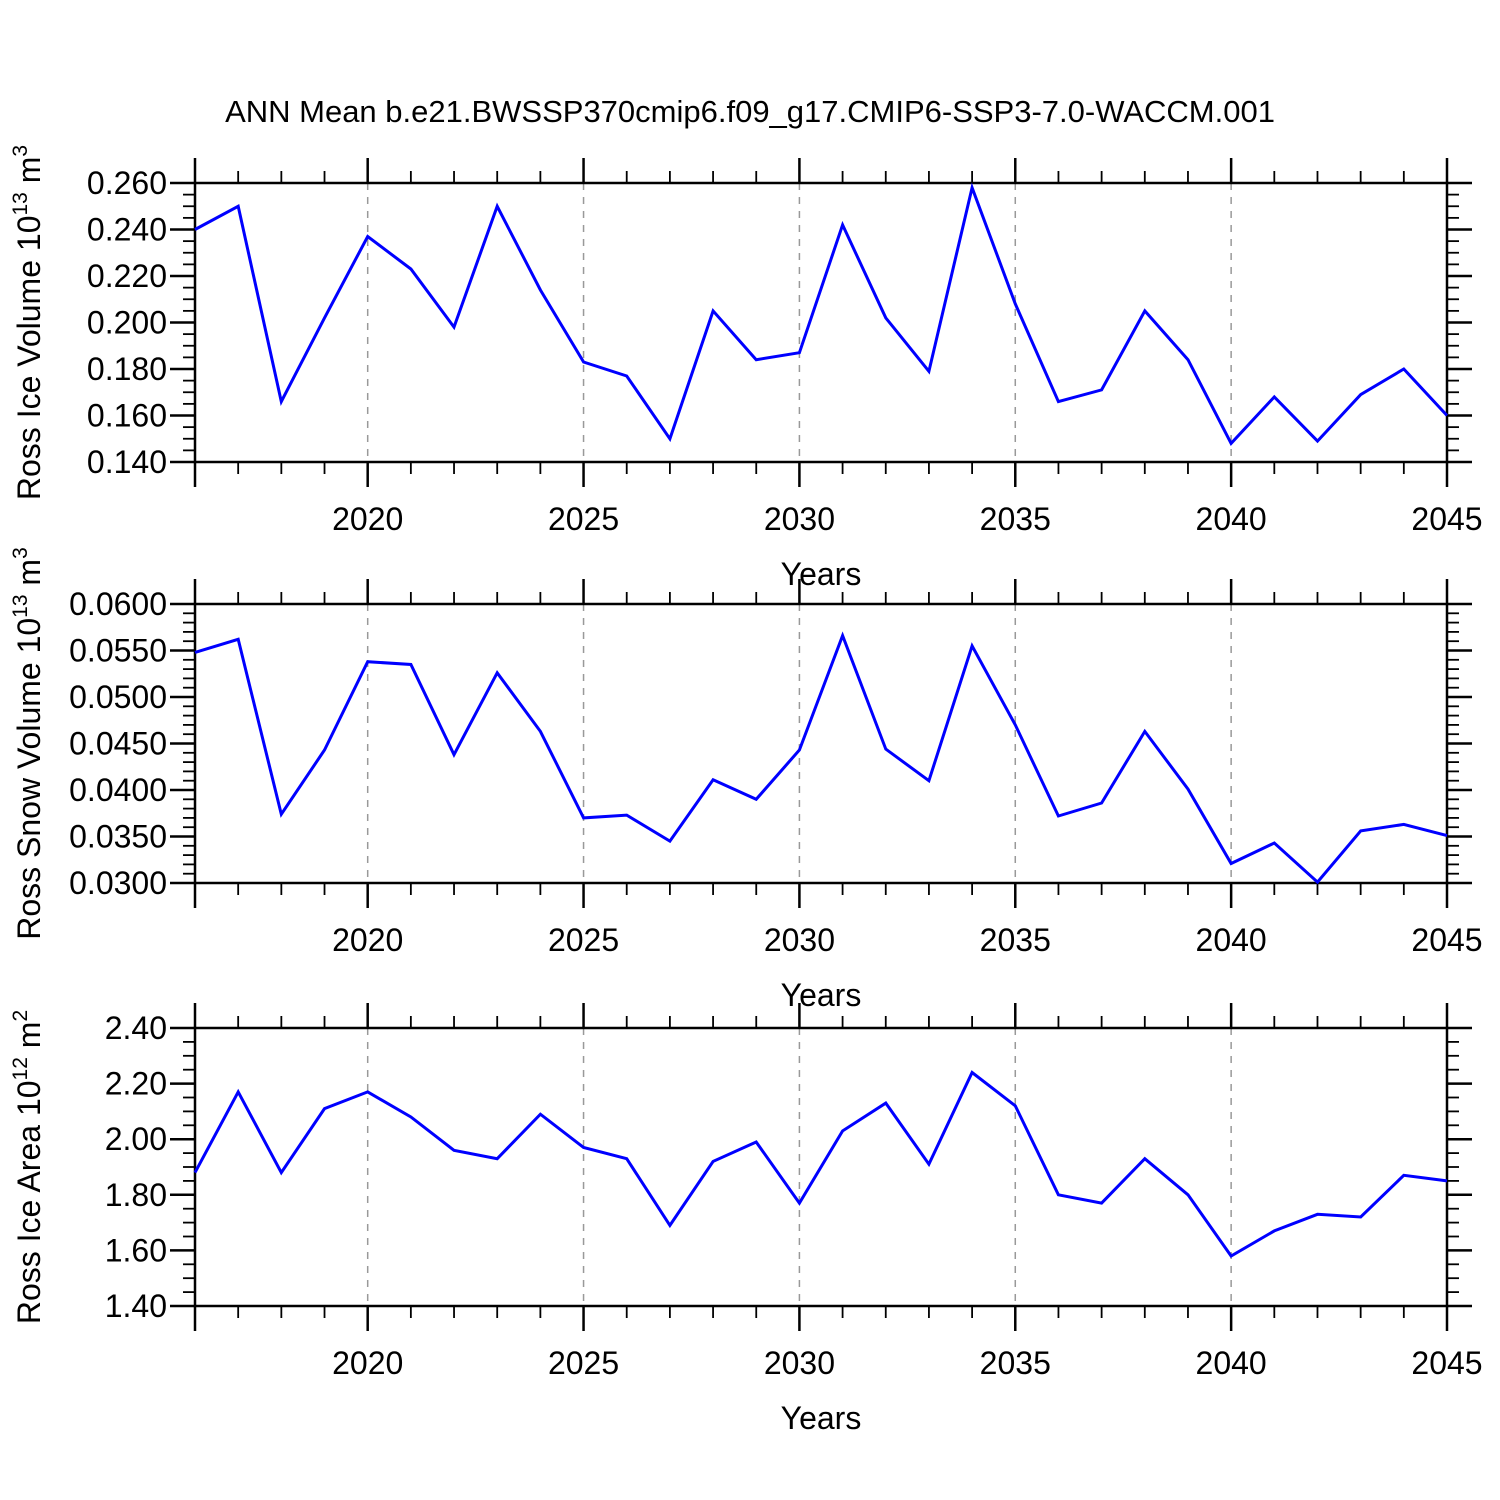 This screenshot has width=1500, height=1500. I want to click on y-axis-title-part: 2, so click(20, 1016).